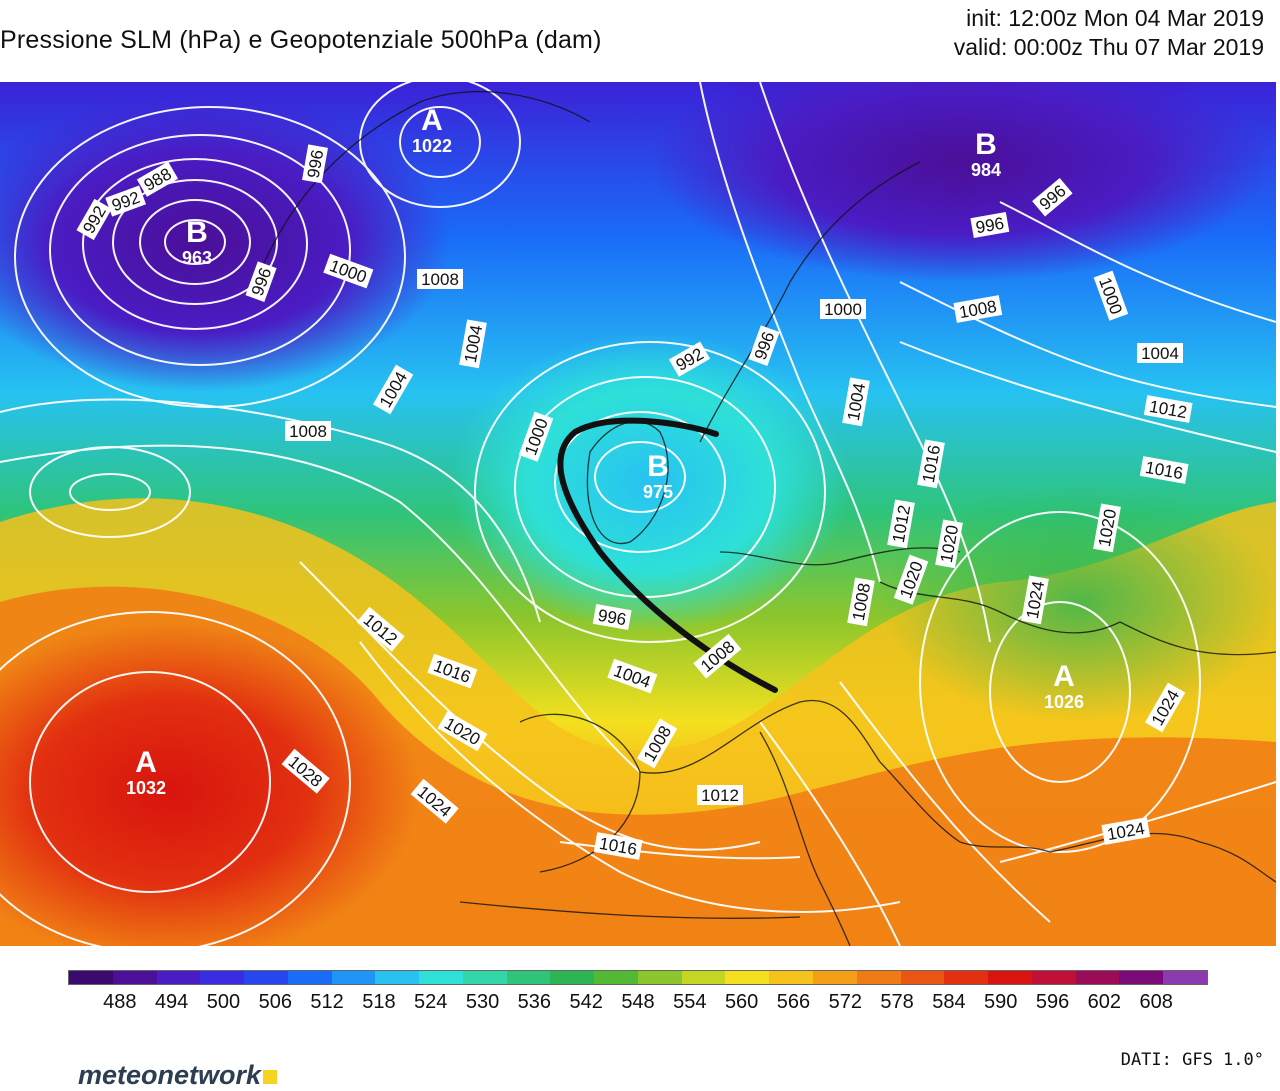  Describe the element at coordinates (275, 1002) in the screenshot. I see `colorbar-tick-label: 506` at that location.